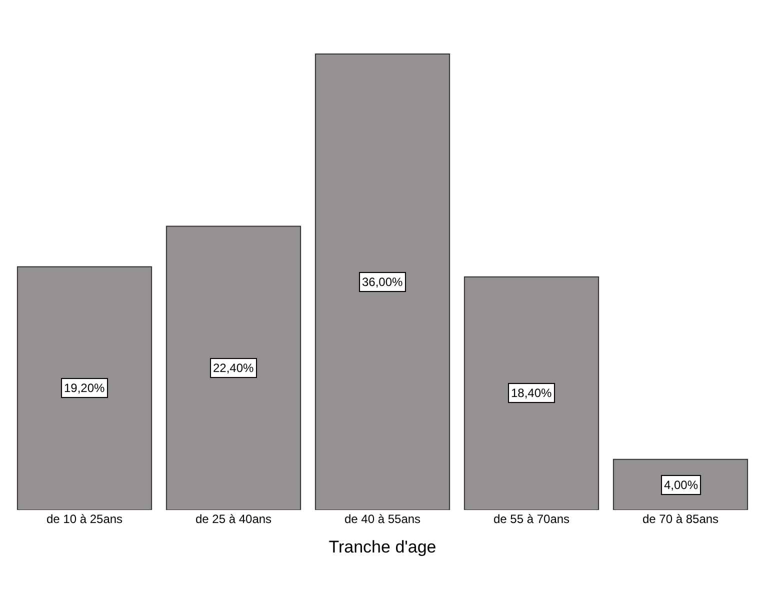 The height and width of the screenshot is (590, 765). Describe the element at coordinates (382, 546) in the screenshot. I see `x-axis-title: Tranche d'age` at that location.